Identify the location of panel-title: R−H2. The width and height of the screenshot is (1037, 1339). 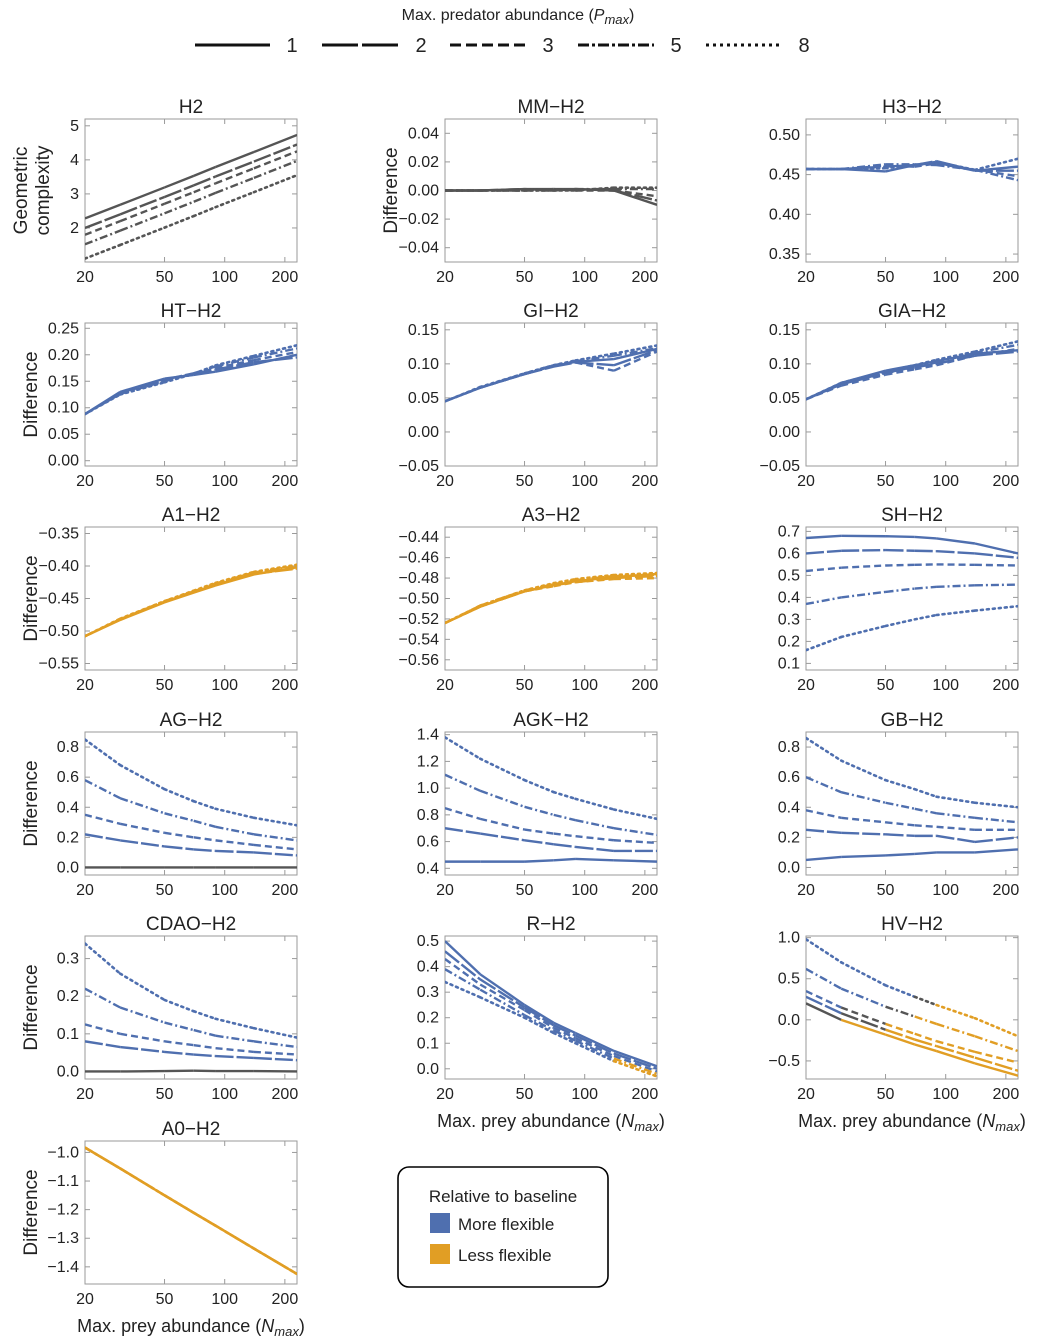
(550, 924).